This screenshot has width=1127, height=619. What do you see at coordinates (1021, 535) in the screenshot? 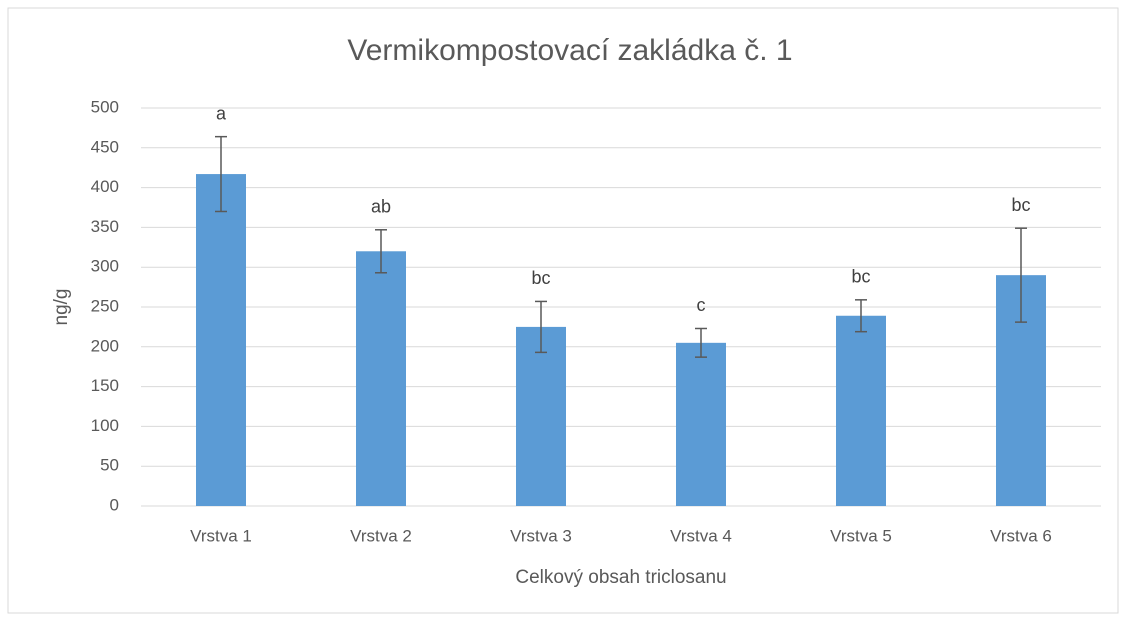
I see `x-tick-label: Vrstva 6` at bounding box center [1021, 535].